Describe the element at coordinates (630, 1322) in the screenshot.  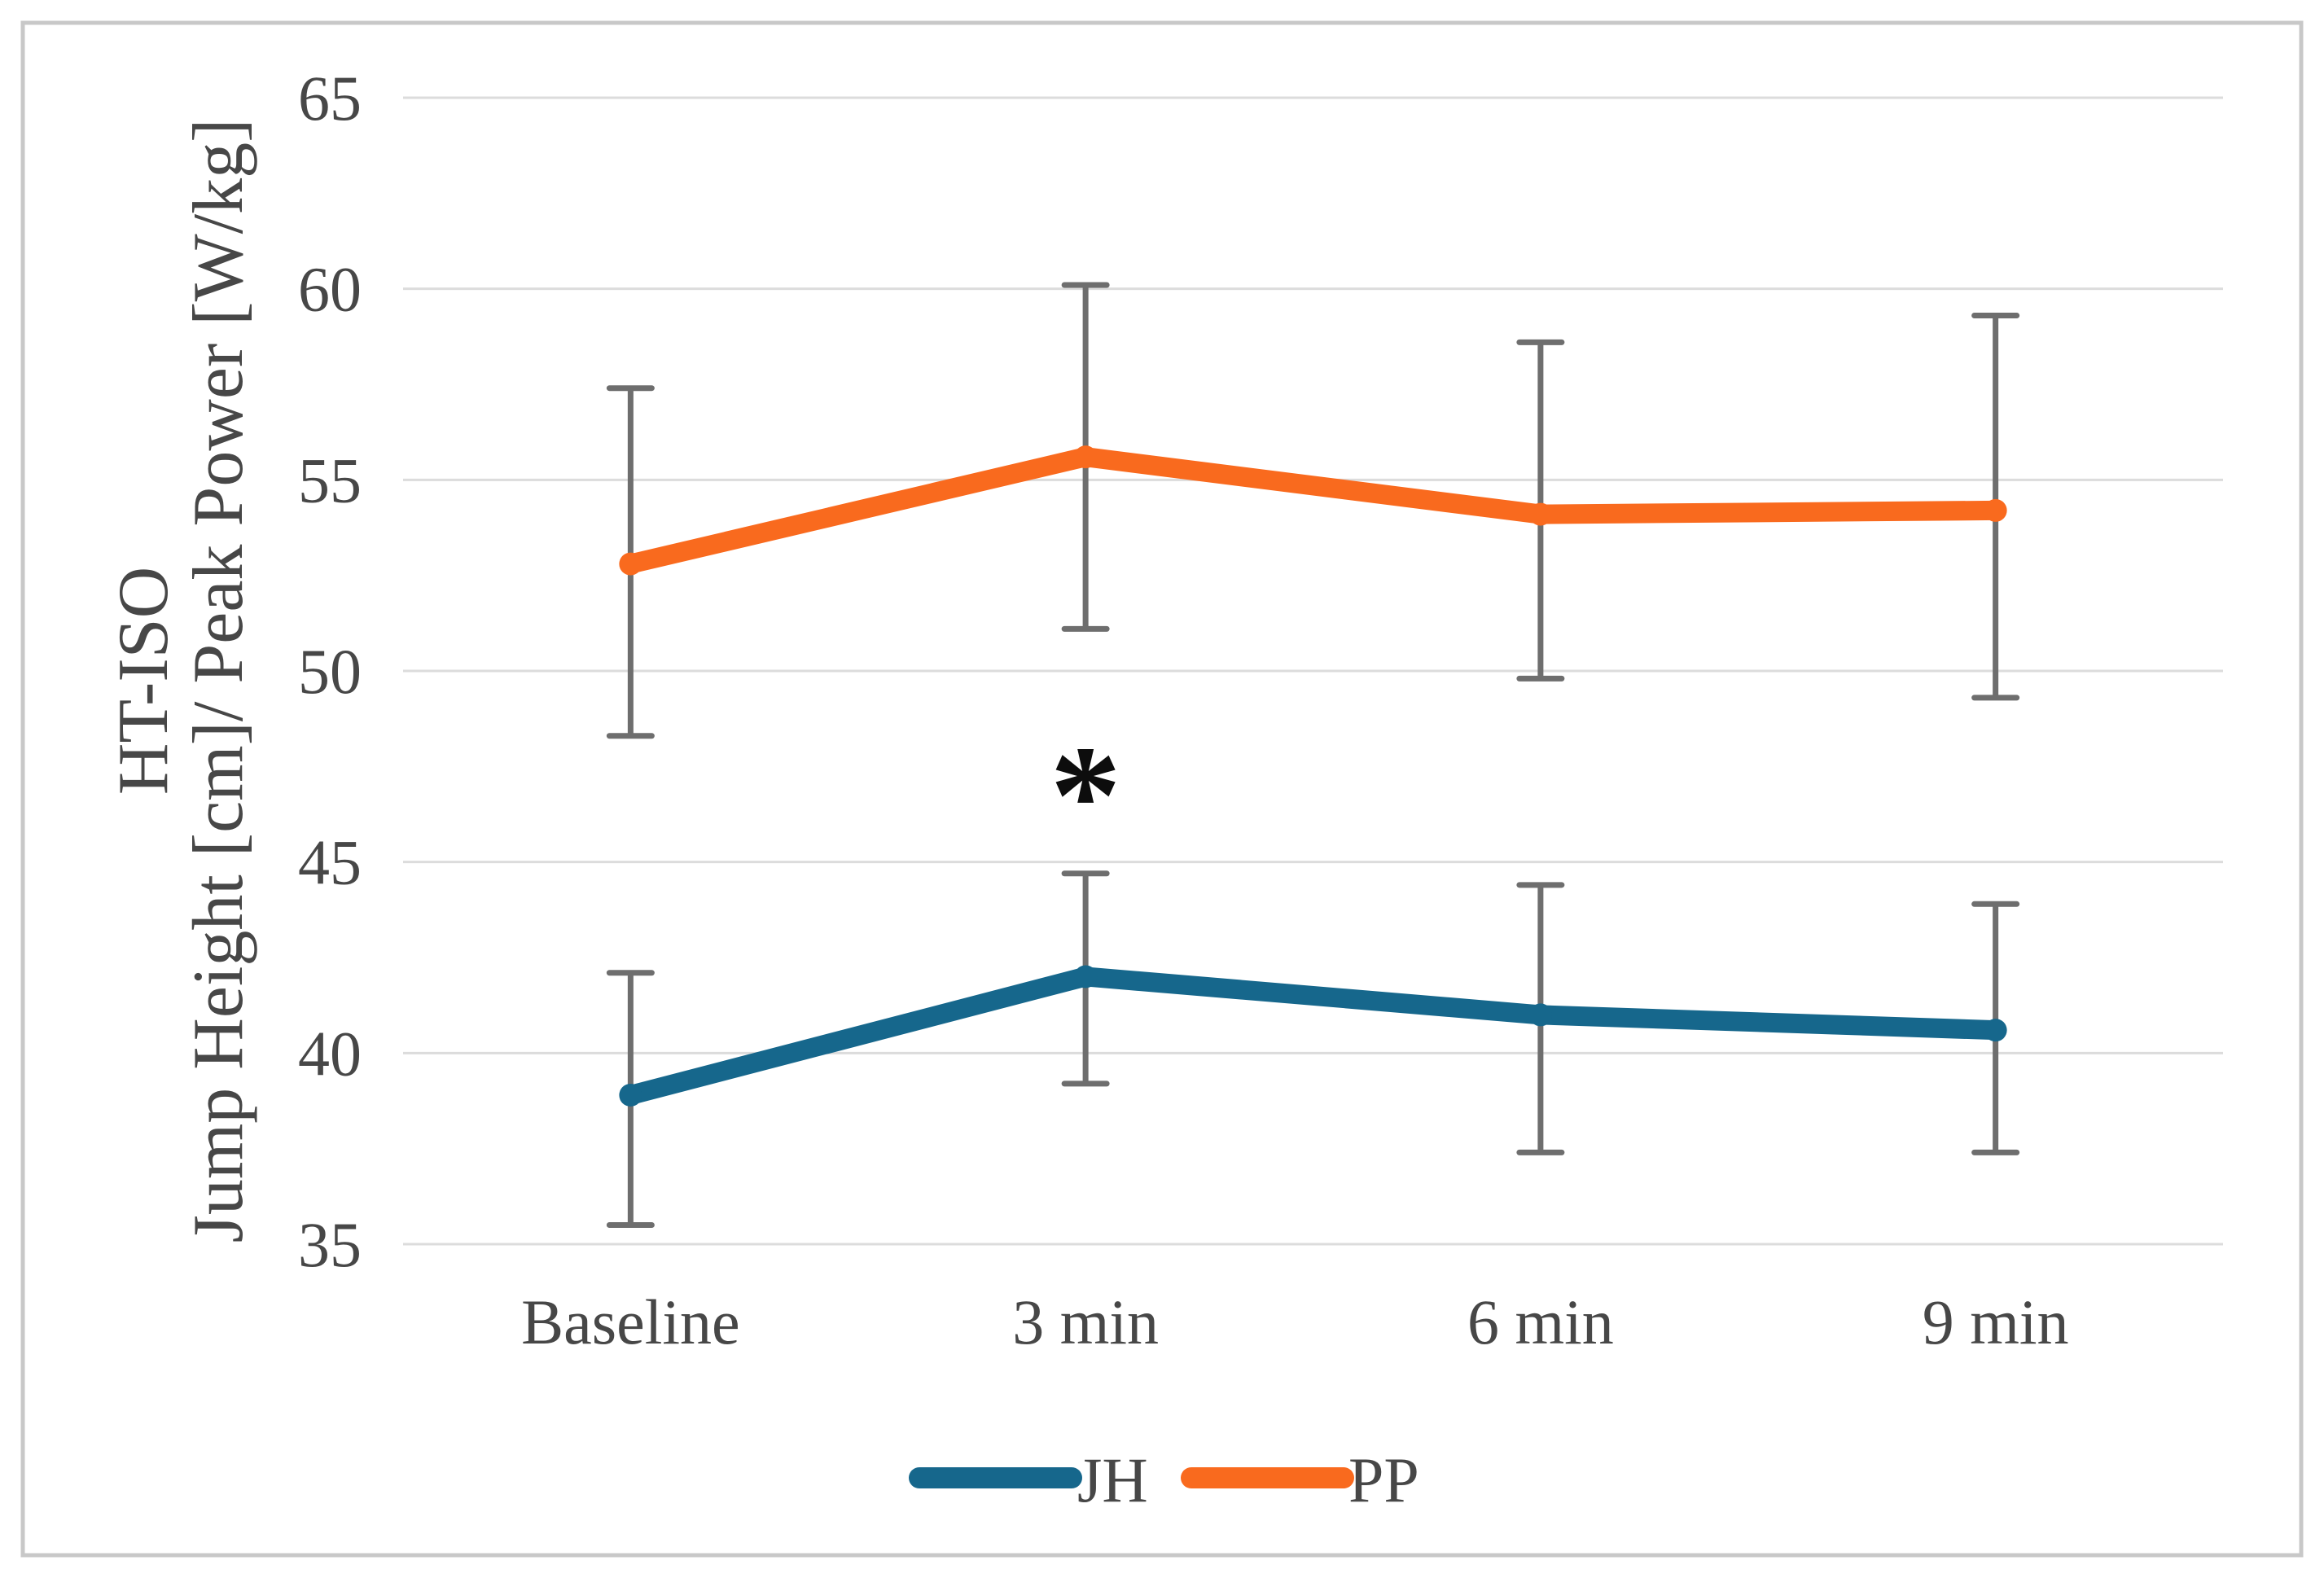
I see `x-tick-label: Baseline` at that location.